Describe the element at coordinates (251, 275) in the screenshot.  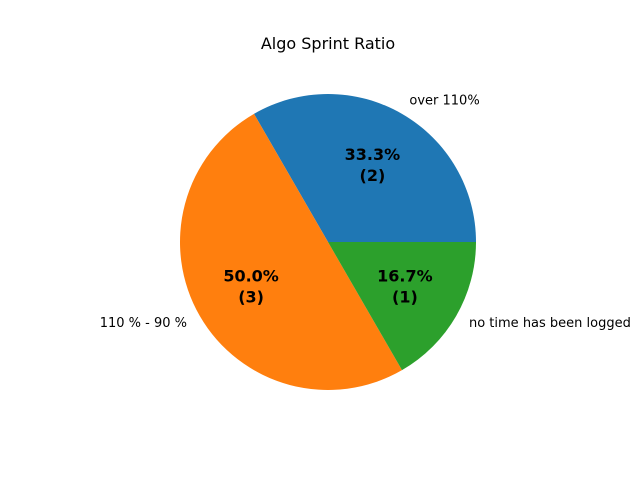
I see `slice-percent-label-1: 50.0%` at that location.